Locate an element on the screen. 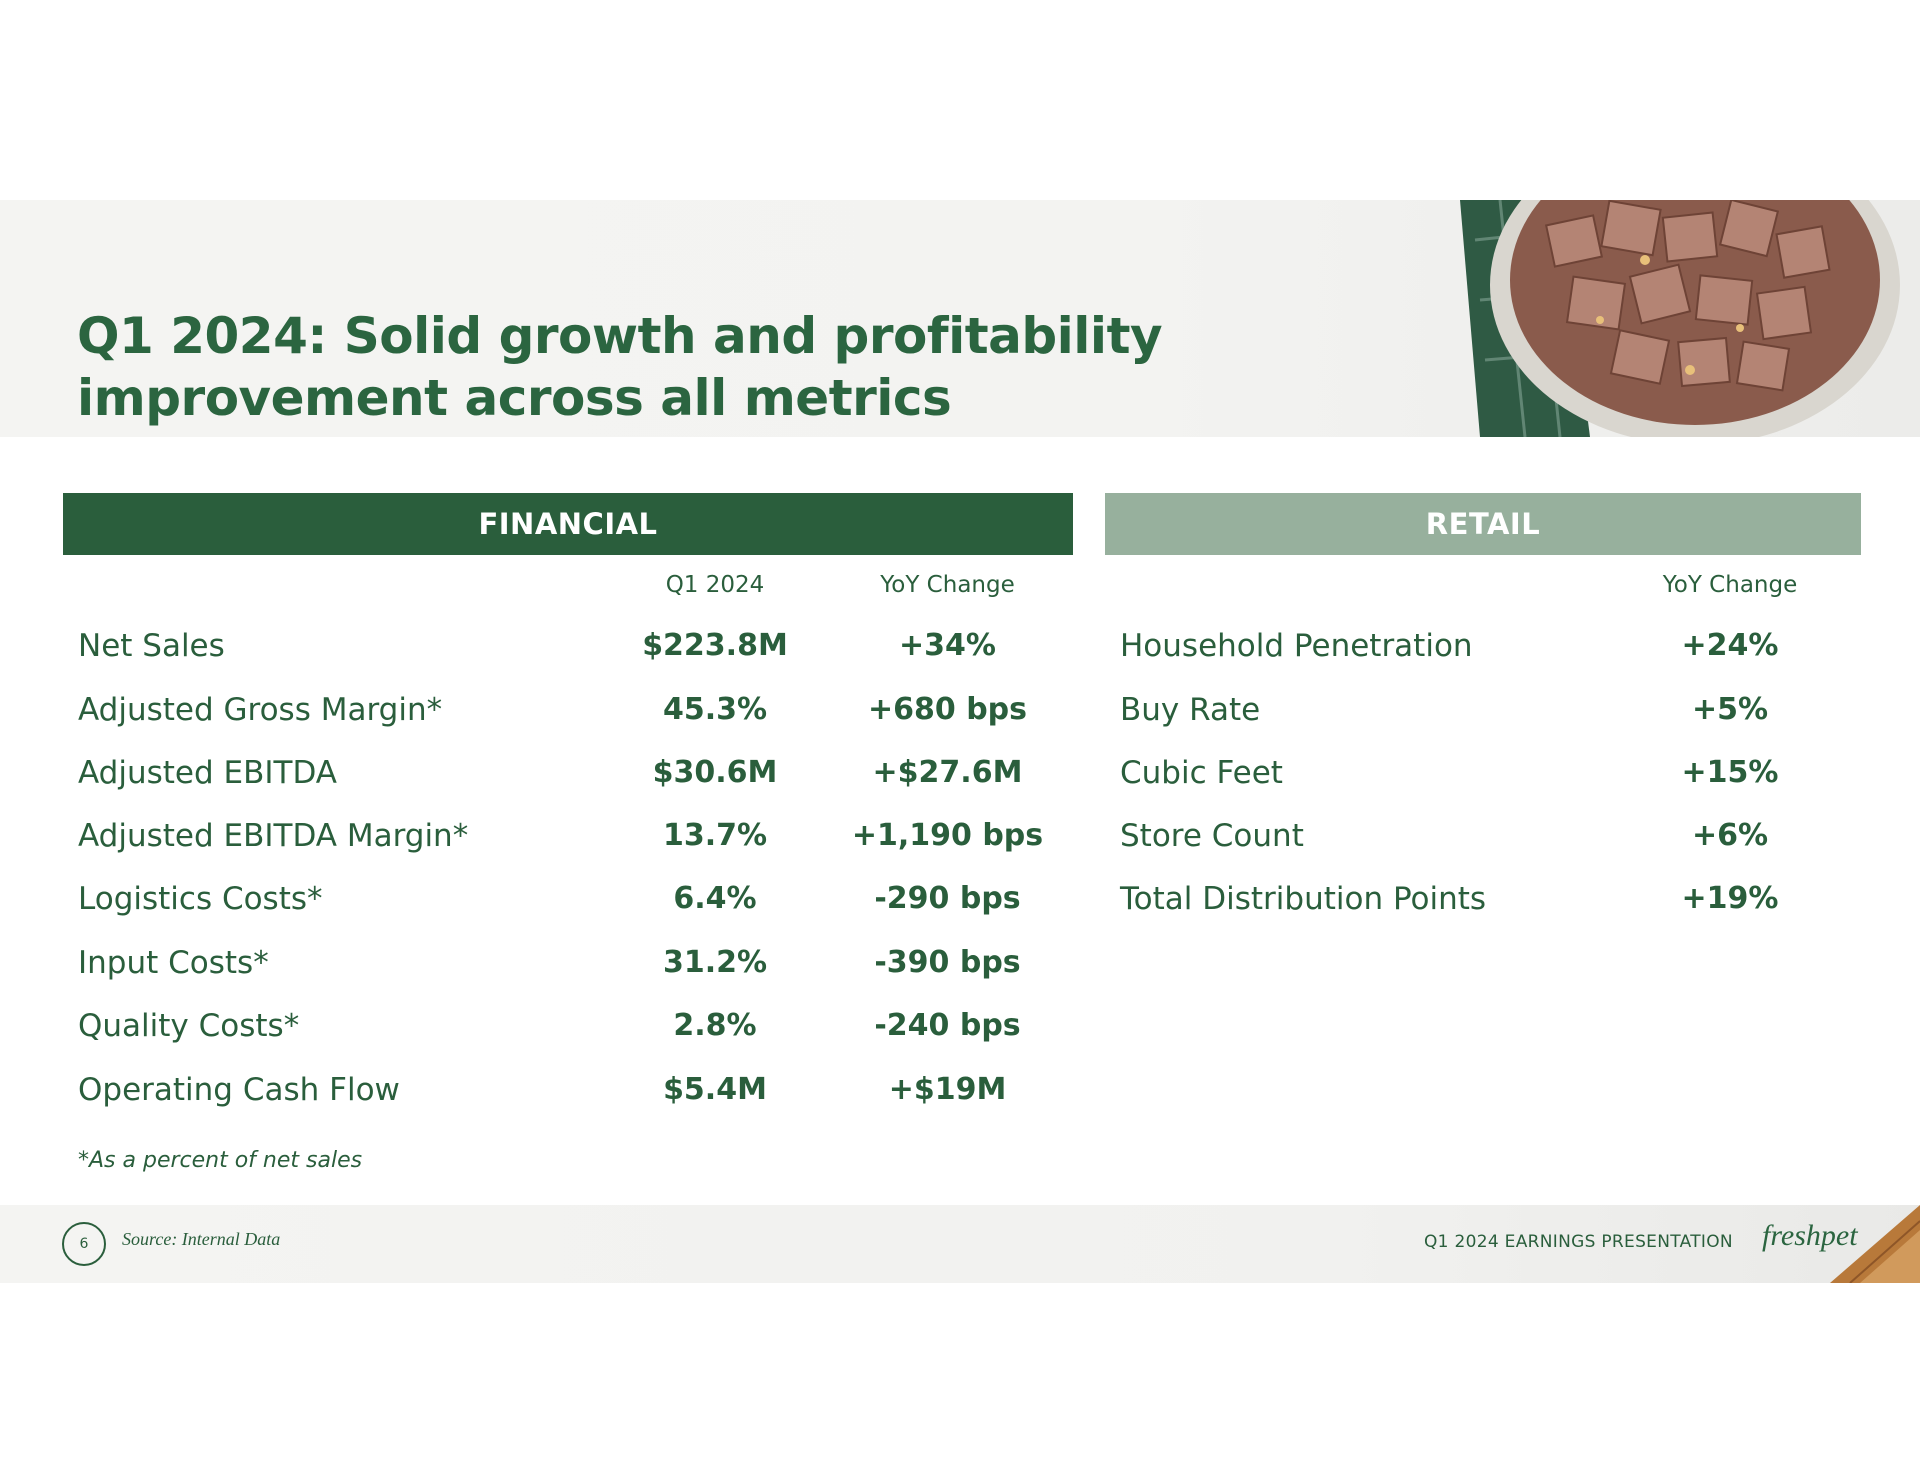 Image resolution: width=1920 pixels, height=1484 pixels. financial-row-label: Quality Costs* is located at coordinates (189, 1026).